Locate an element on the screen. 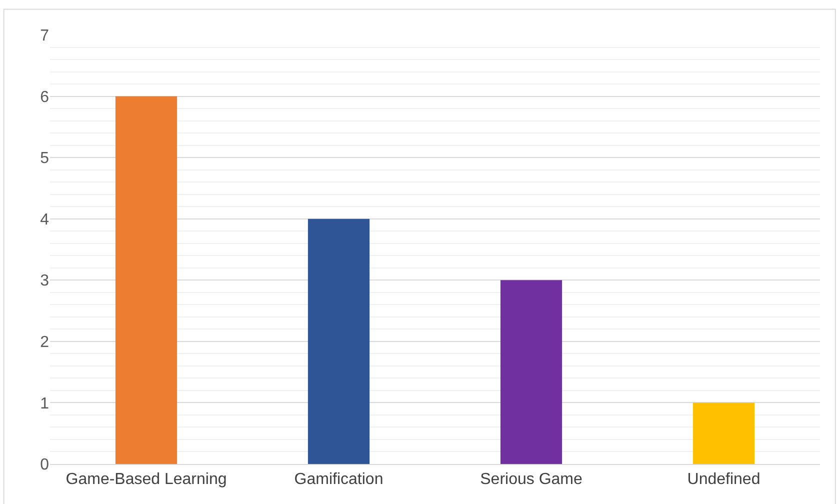  y-tick-label: 6 is located at coordinates (45, 97).